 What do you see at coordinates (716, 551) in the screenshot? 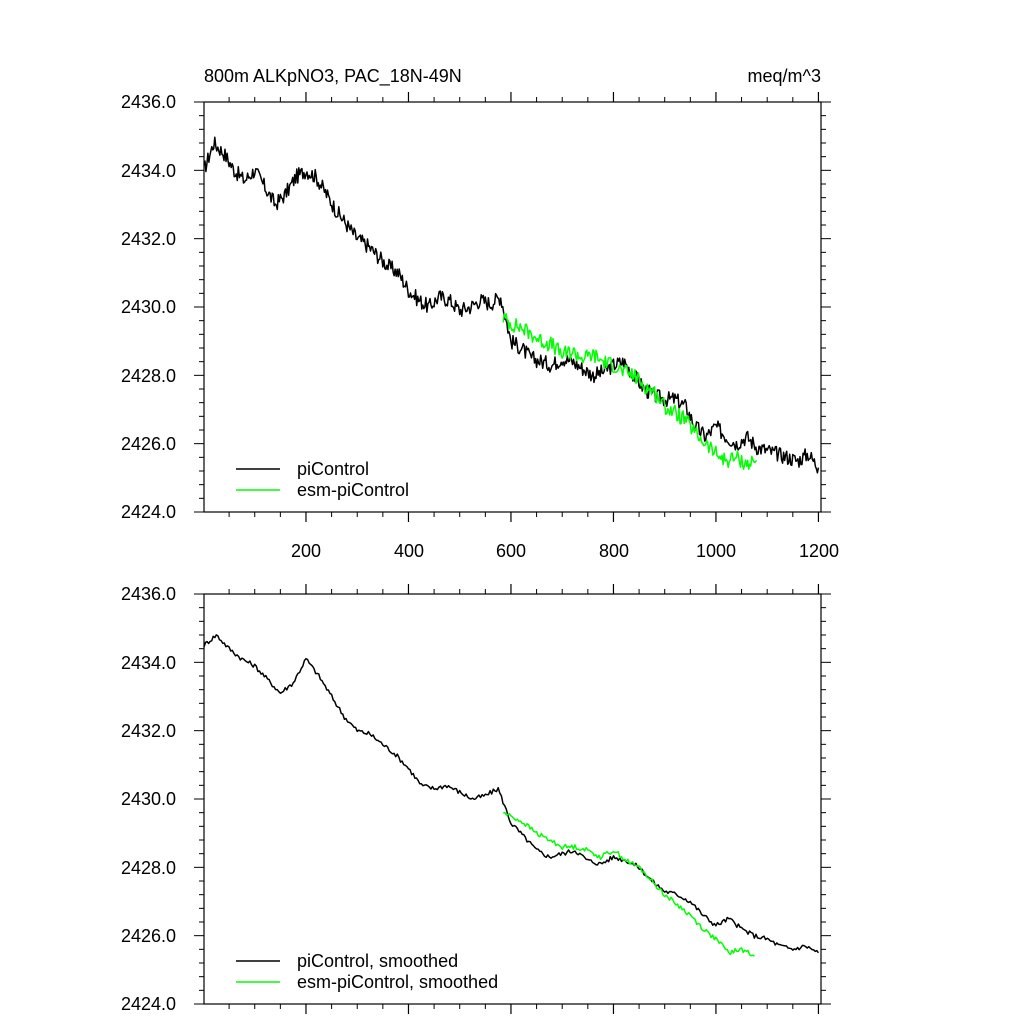
I see `x-tick-label: 1000` at bounding box center [716, 551].